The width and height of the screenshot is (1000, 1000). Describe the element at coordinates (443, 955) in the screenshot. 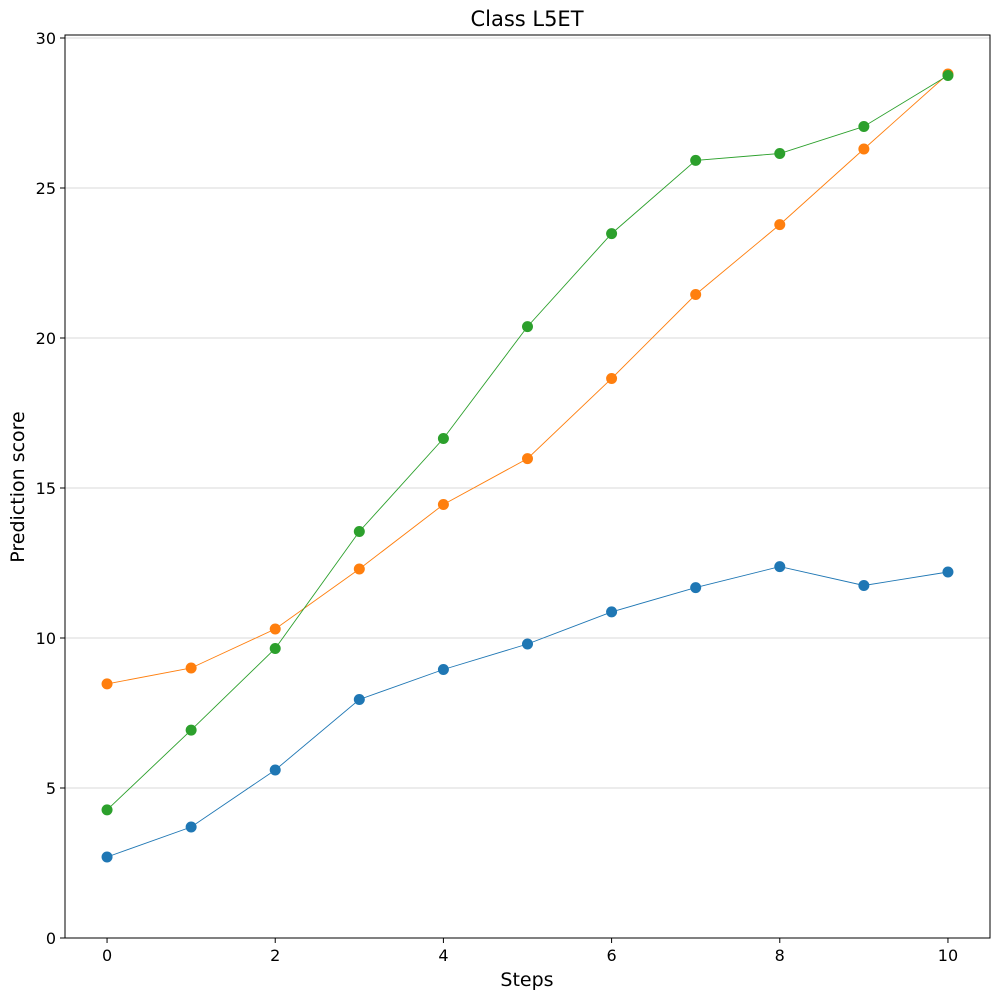

I see `x-tick-label: 4` at that location.